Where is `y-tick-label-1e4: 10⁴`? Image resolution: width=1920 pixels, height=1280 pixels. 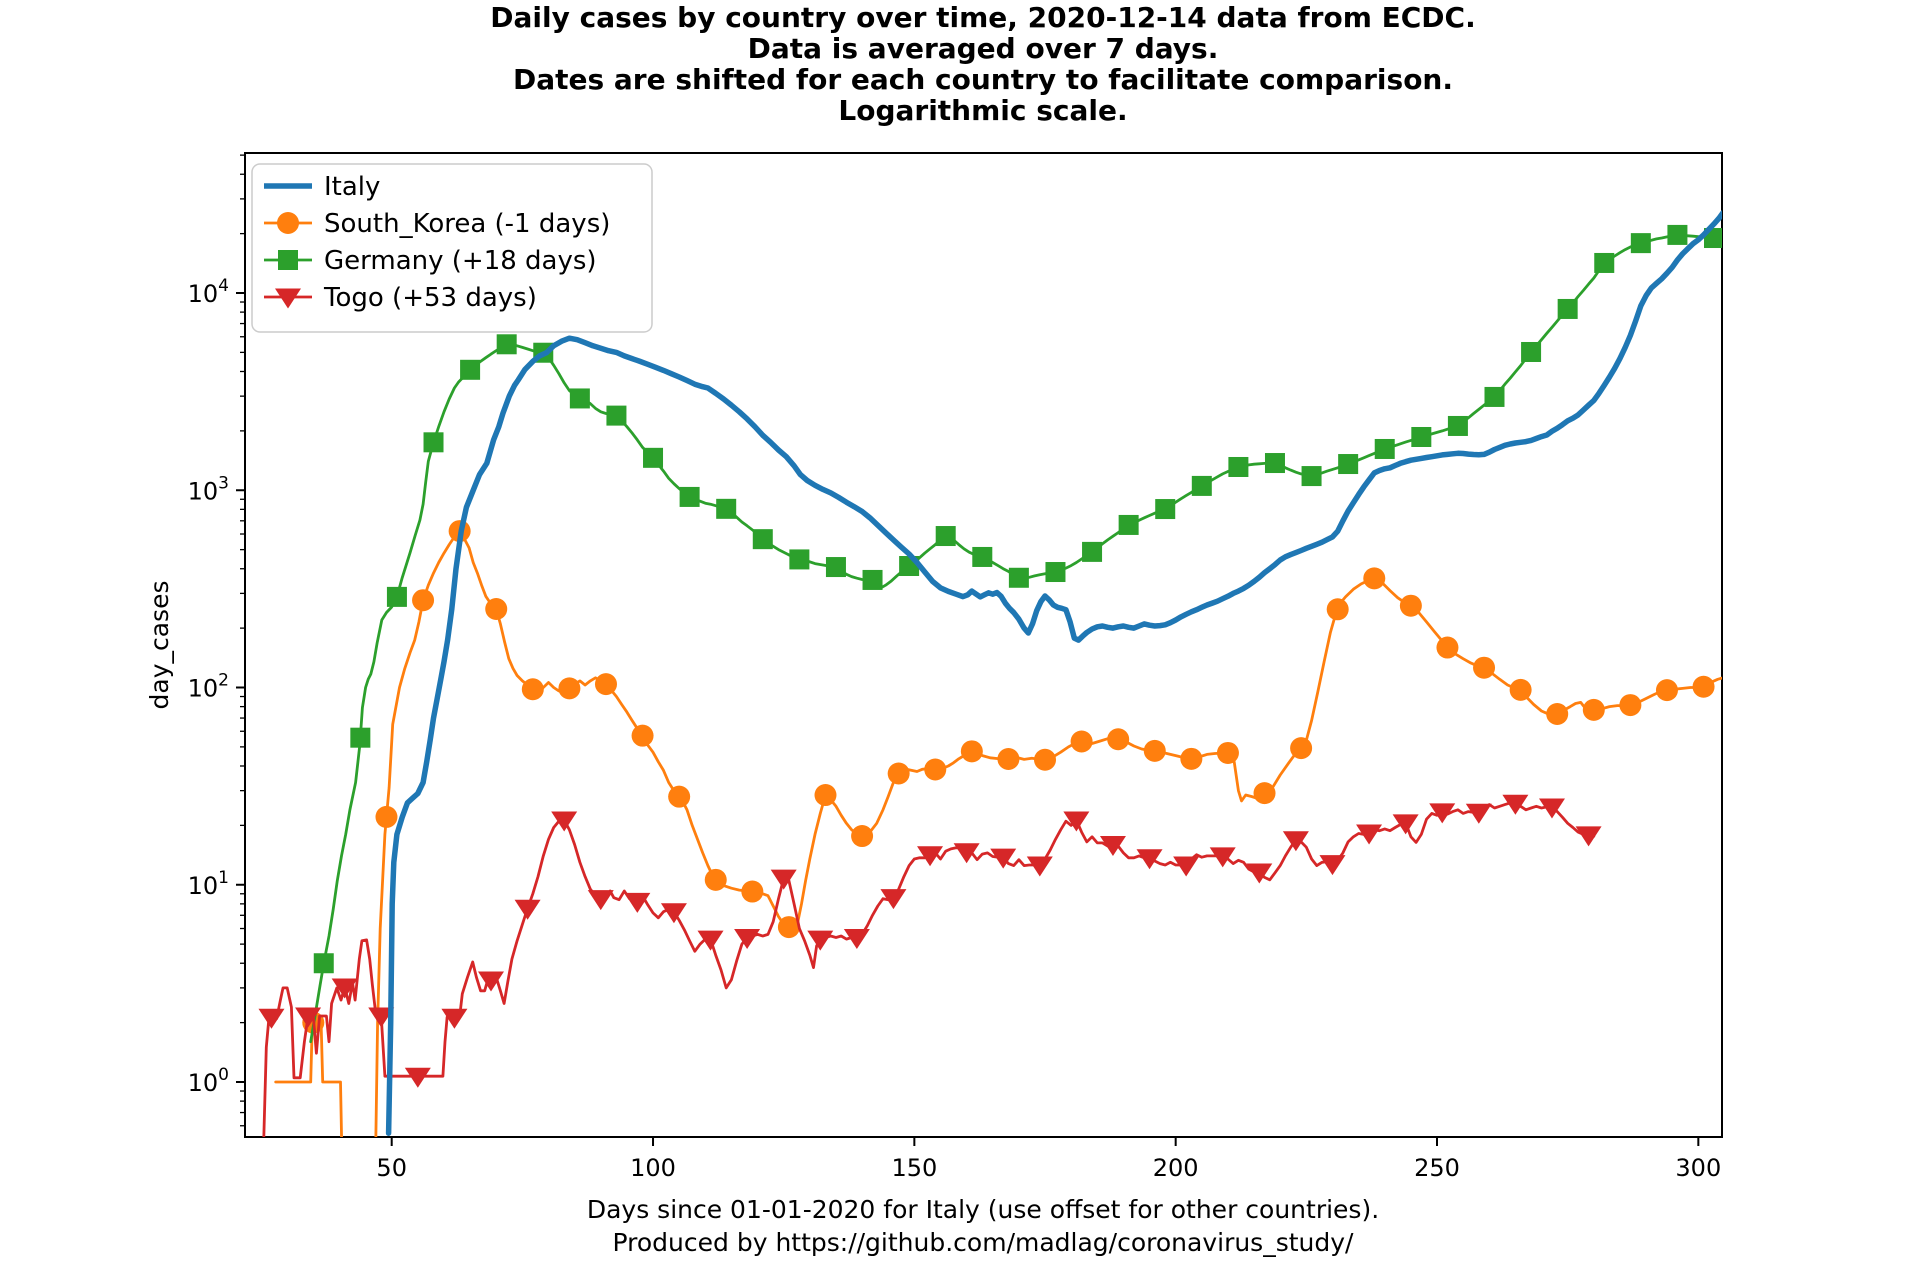 y-tick-label-1e4: 10⁴ is located at coordinates (208, 292).